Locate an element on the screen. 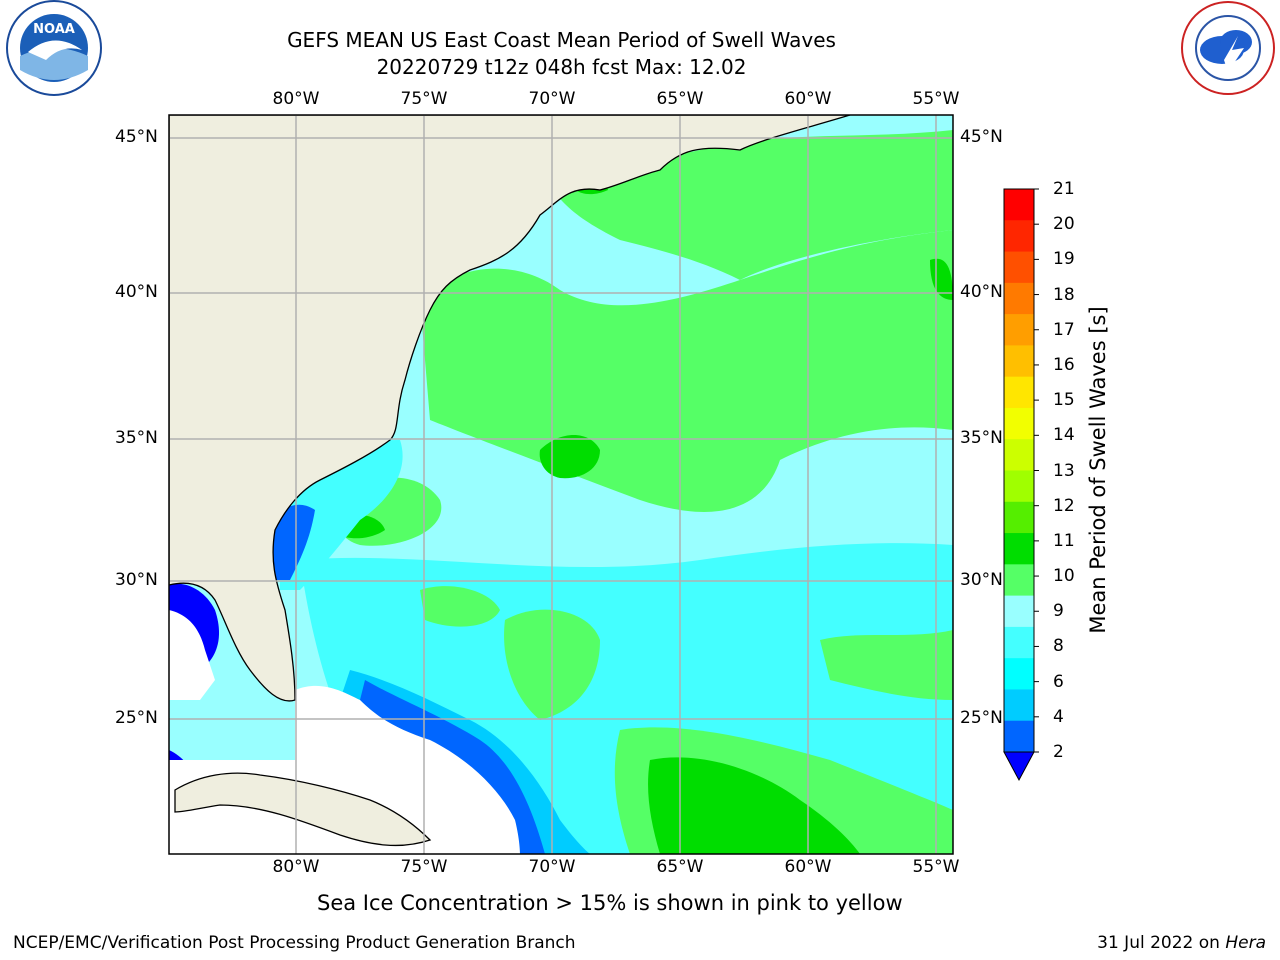 The image size is (1280, 960). lon-label-top: 65°W is located at coordinates (680, 99).